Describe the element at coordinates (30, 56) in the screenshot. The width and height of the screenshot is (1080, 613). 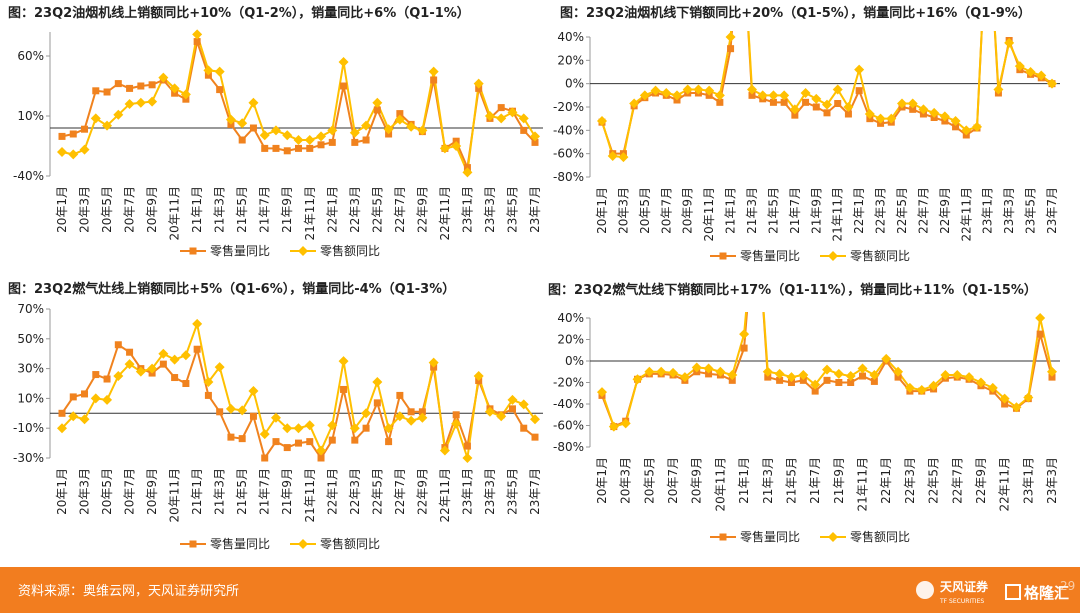
I see `y-tick-label: 60%` at that location.